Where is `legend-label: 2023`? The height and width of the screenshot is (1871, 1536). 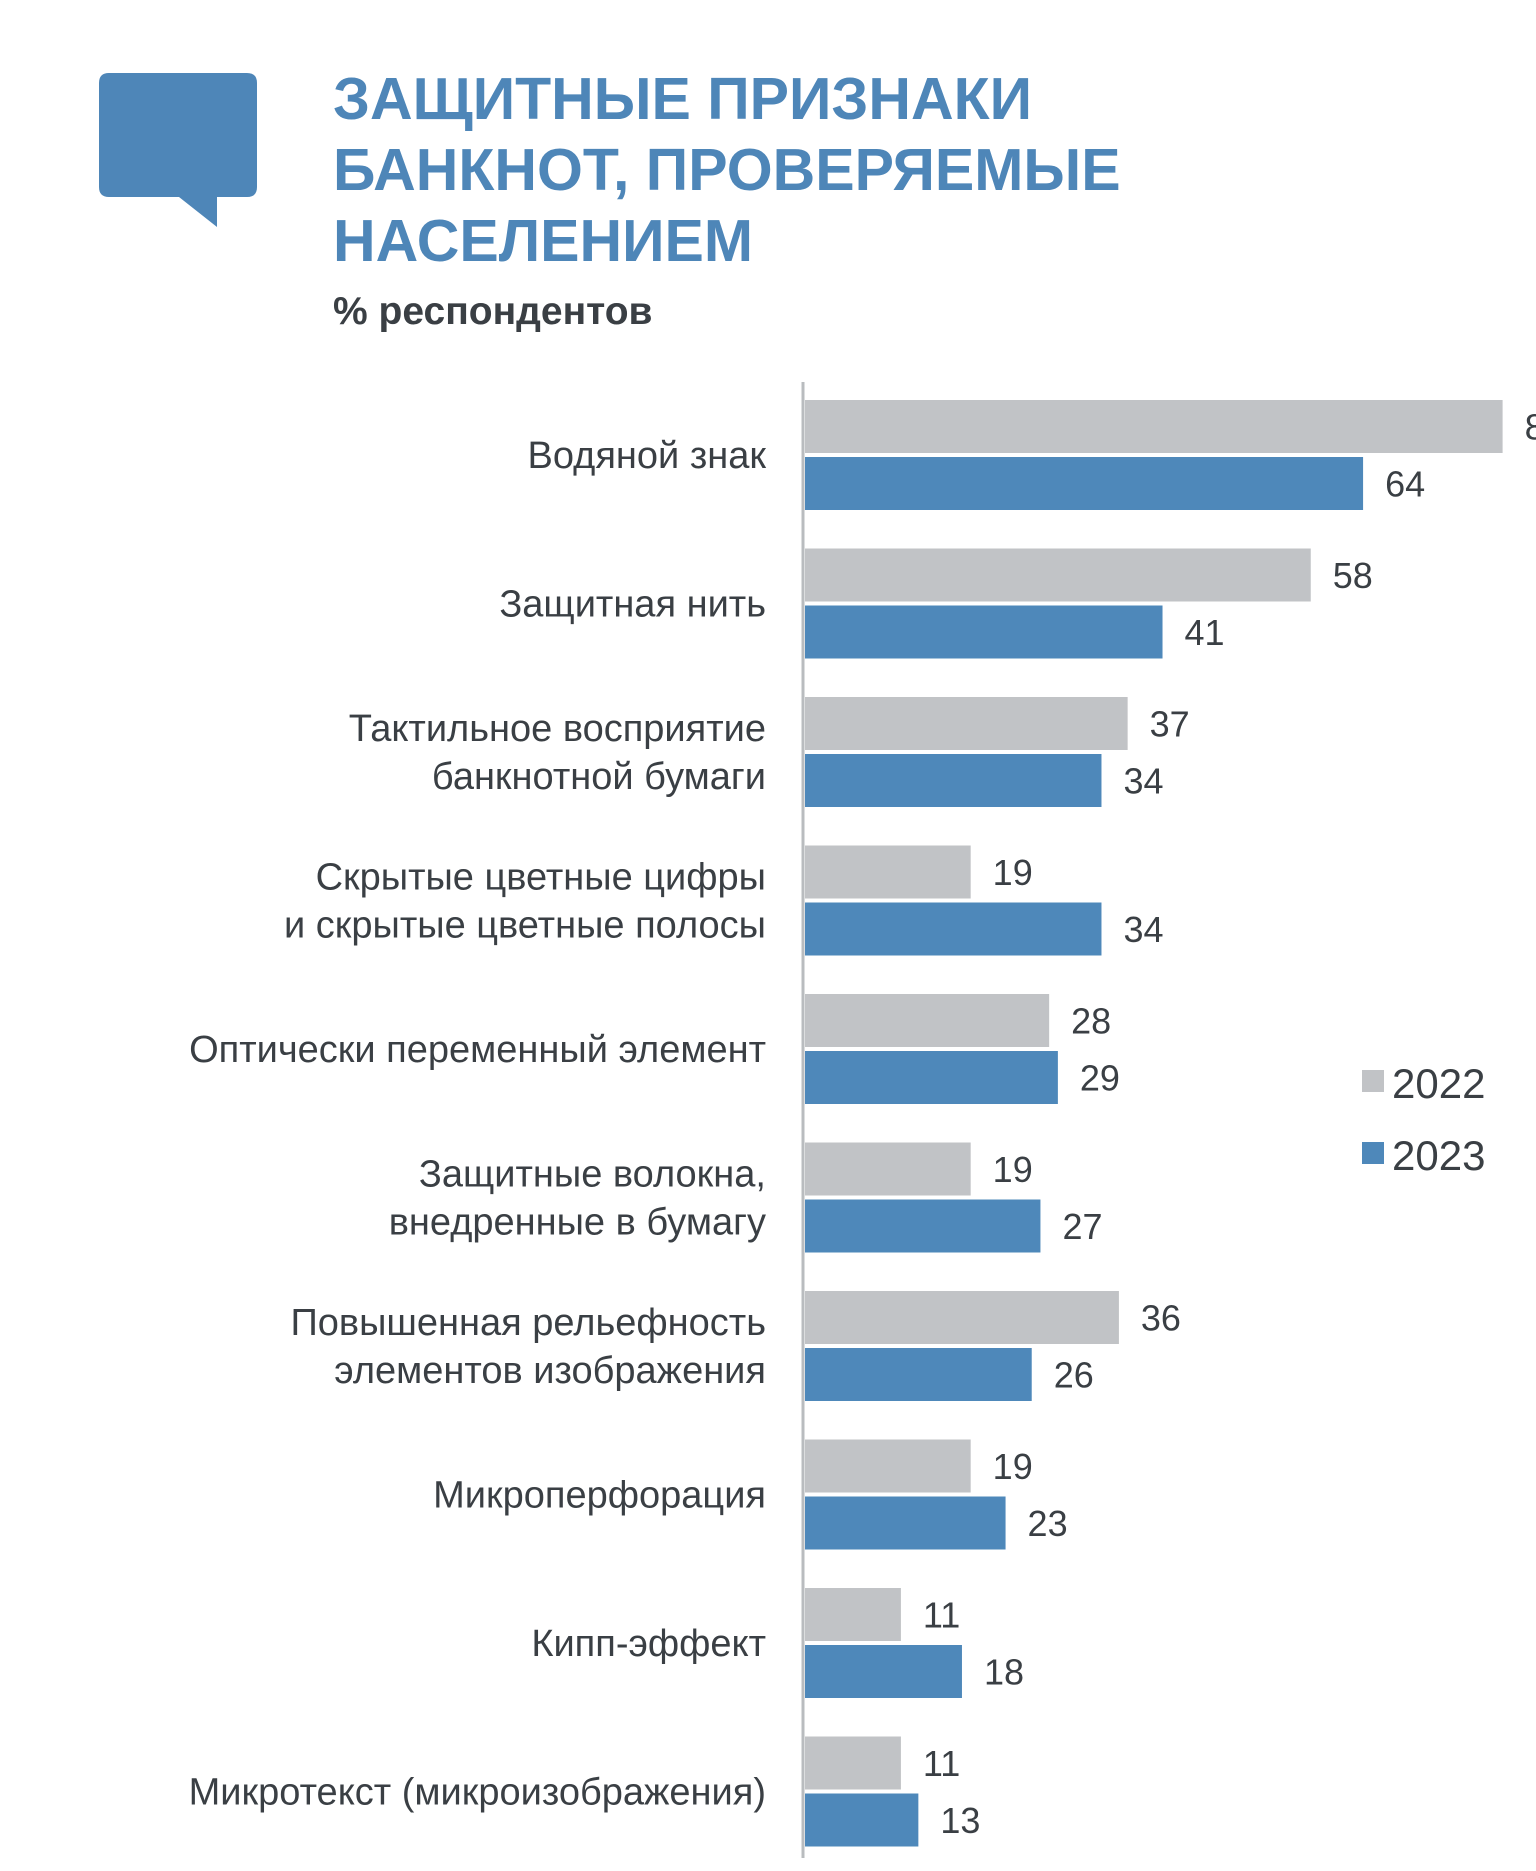
legend-label: 2023 is located at coordinates (1438, 1155).